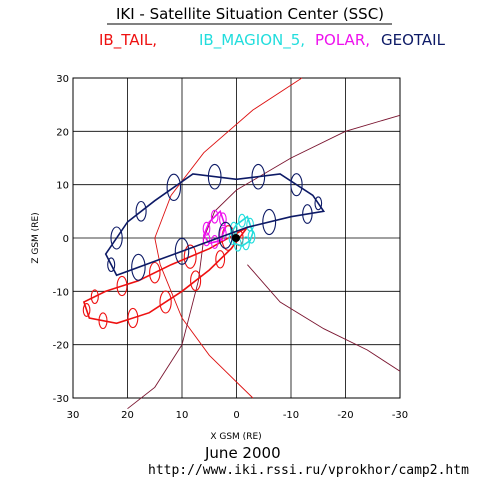 The height and width of the screenshot is (500, 500). What do you see at coordinates (62, 79) in the screenshot?
I see `y-tick-label: 30` at bounding box center [62, 79].